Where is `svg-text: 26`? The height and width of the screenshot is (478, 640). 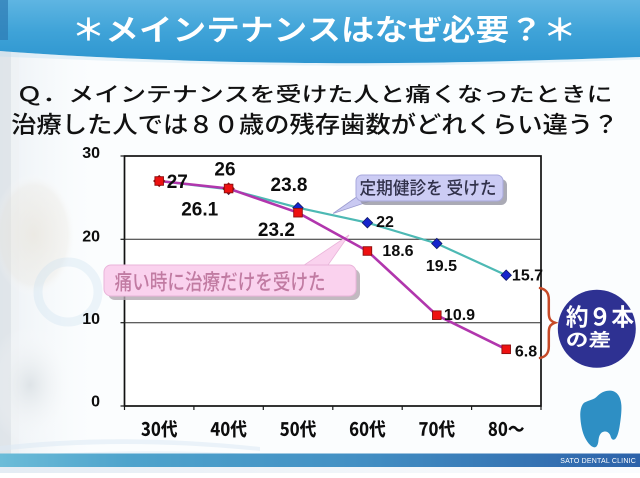
svg-text: 26 is located at coordinates (224, 170).